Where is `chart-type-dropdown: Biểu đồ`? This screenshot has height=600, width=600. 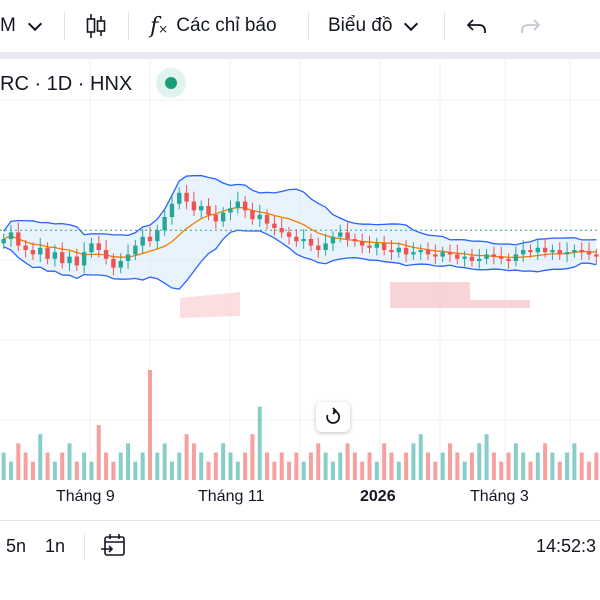 chart-type-dropdown: Biểu đồ is located at coordinates (373, 26).